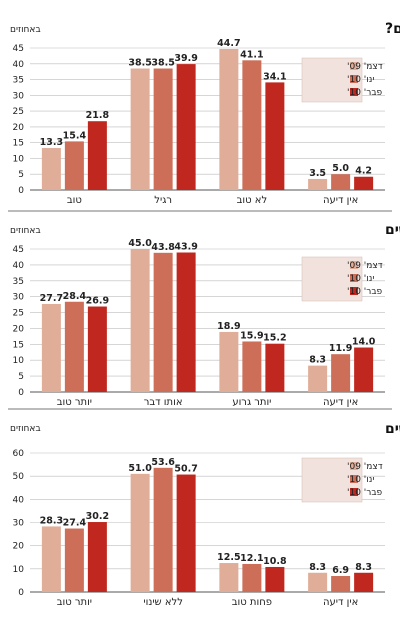 The image size is (400, 629). I want to click on data-label: 44.7, so click(228, 43).